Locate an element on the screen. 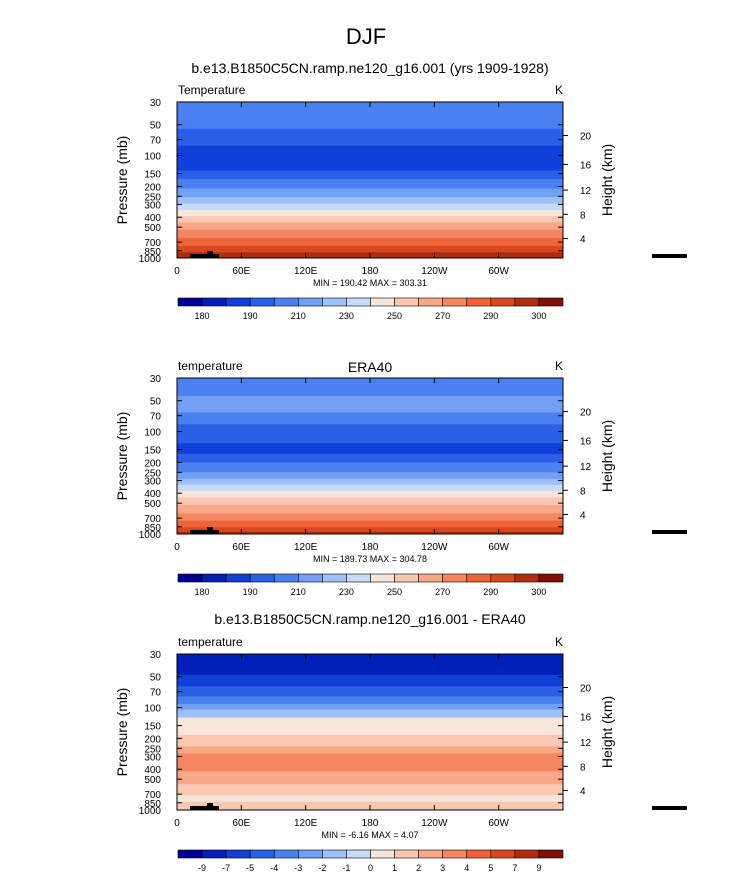  colorbar-label: 210 is located at coordinates (298, 316).